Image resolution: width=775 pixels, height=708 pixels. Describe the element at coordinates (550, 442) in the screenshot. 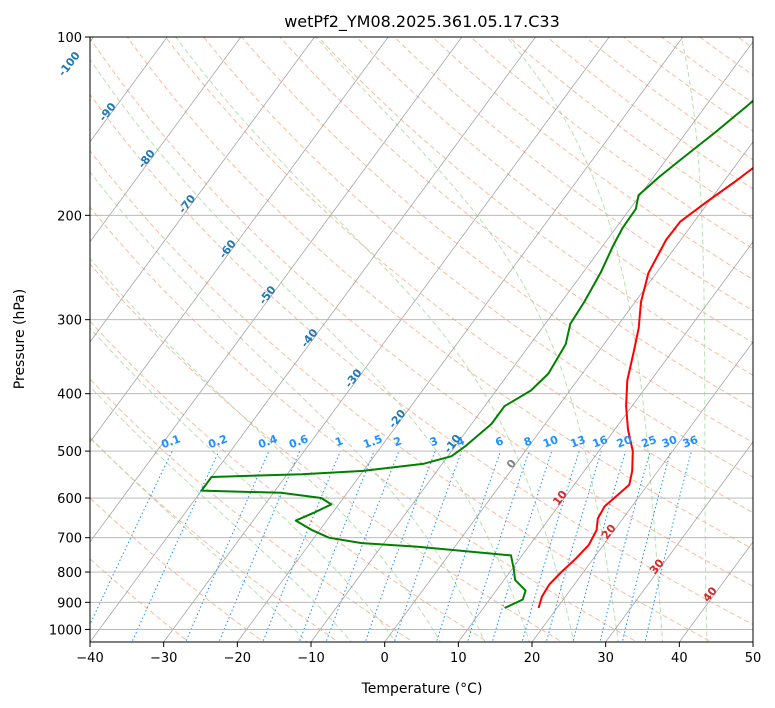

I see `mixing-ratio-label: 10` at that location.